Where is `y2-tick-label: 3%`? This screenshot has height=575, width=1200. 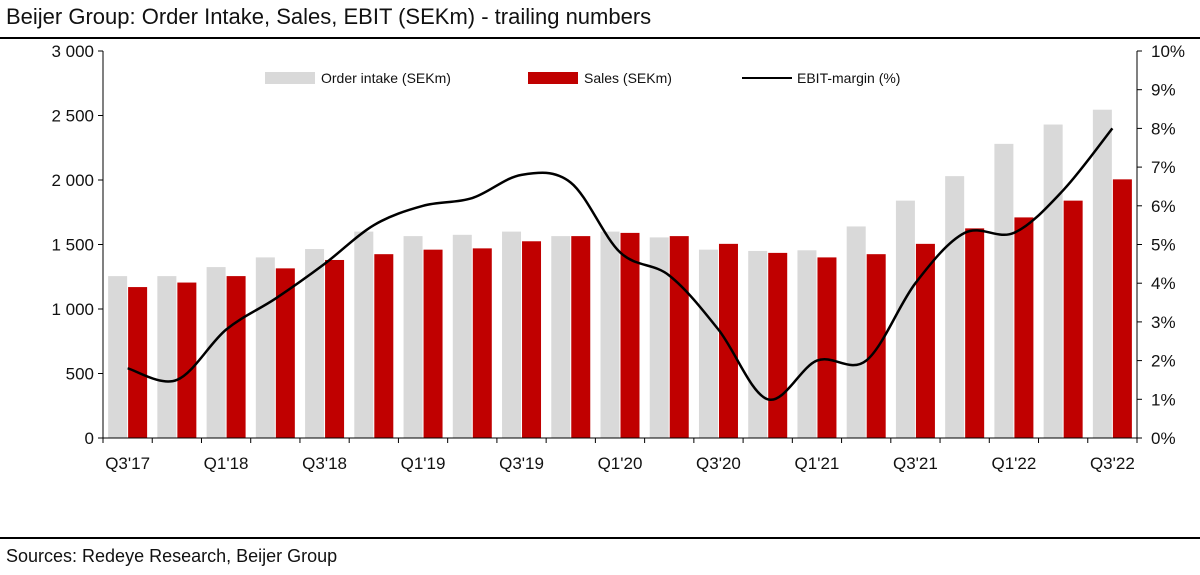
y2-tick-label: 3% is located at coordinates (1163, 322).